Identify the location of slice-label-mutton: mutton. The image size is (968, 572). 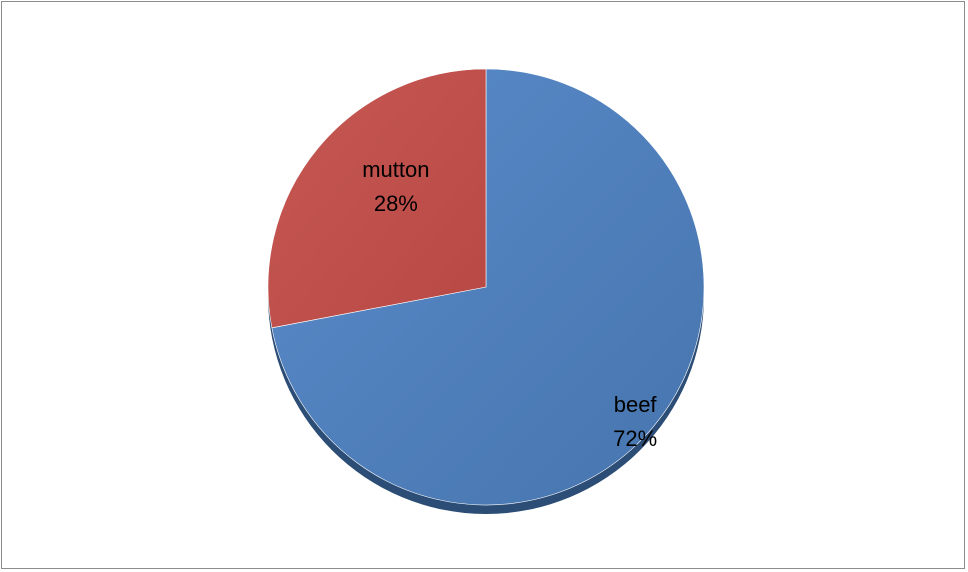
(395, 169).